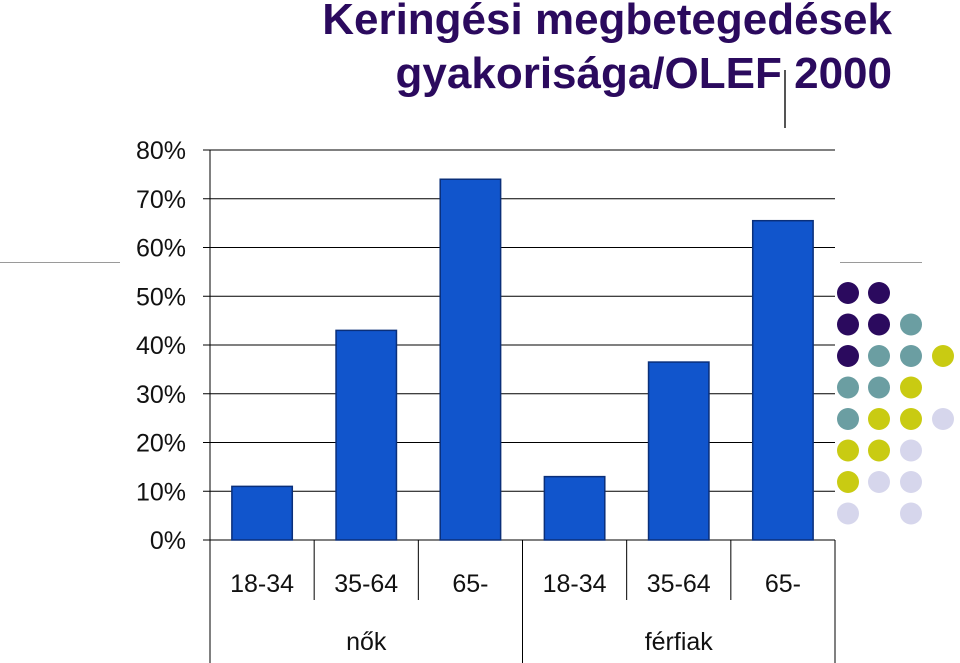 The height and width of the screenshot is (663, 960). What do you see at coordinates (161, 297) in the screenshot?
I see `y-tick-label: 50%` at bounding box center [161, 297].